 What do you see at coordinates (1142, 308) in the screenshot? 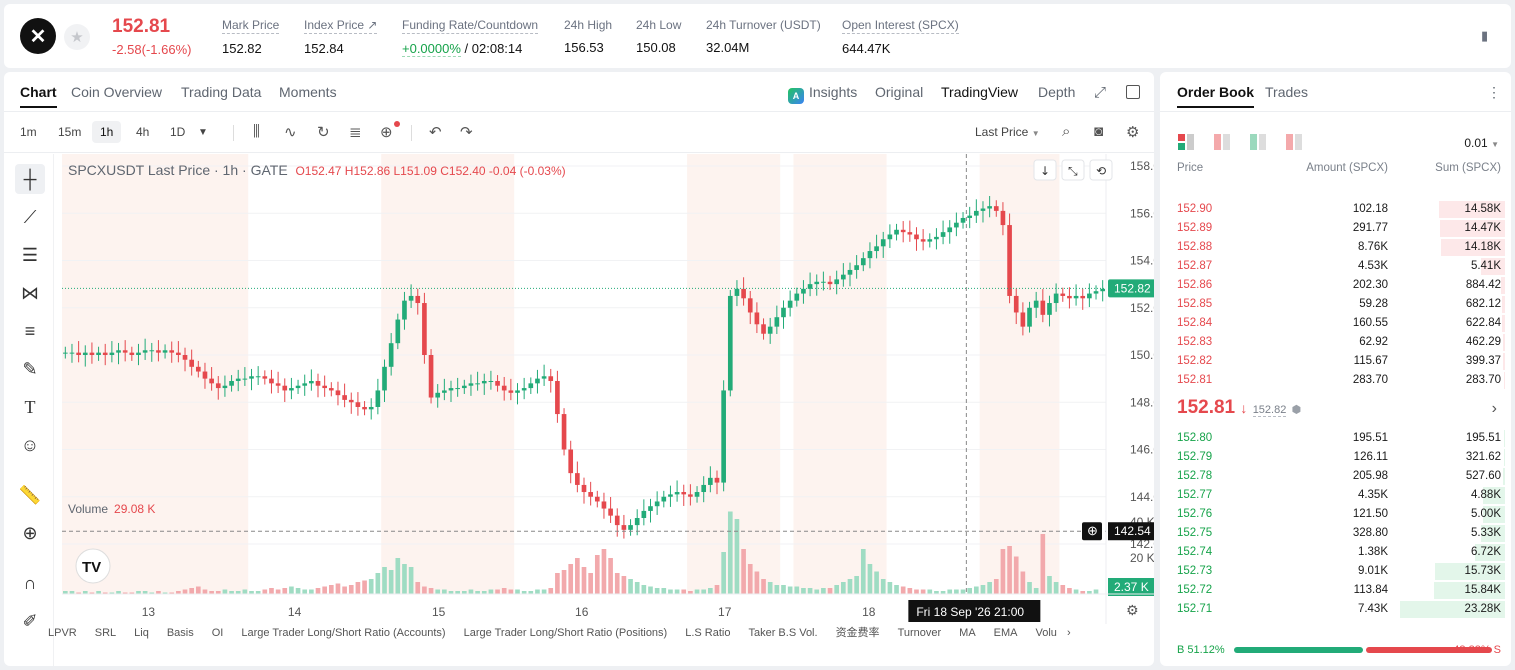
I see `y-tick-label: 152.00` at bounding box center [1142, 308].